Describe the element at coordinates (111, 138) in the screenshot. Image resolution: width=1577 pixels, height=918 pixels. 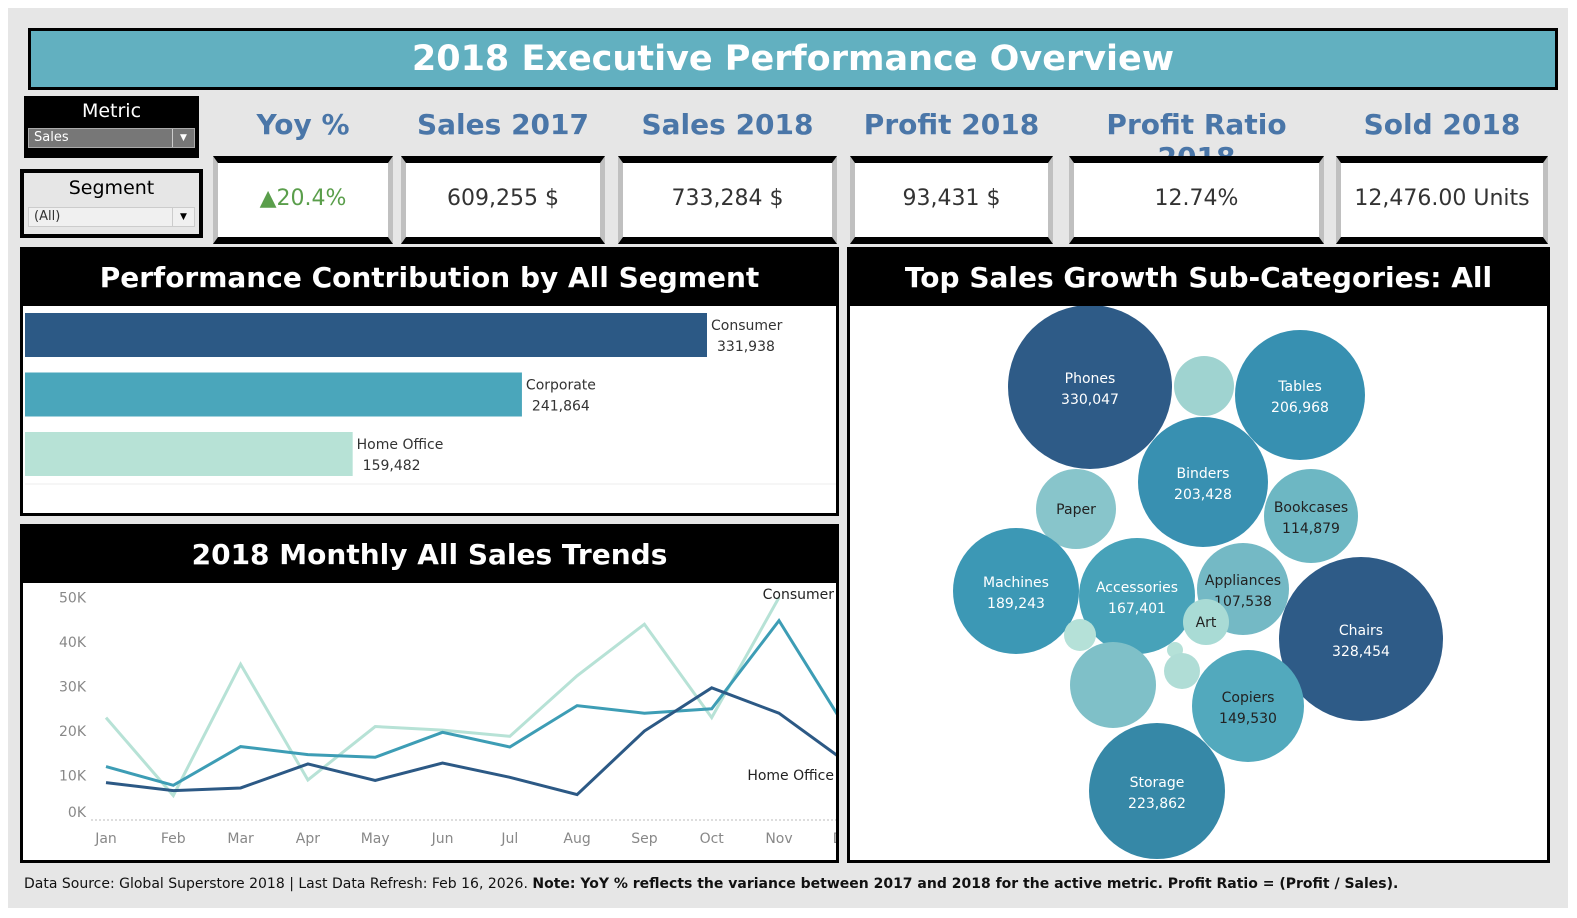
I see `metric-dropdown: Sales ▼` at that location.